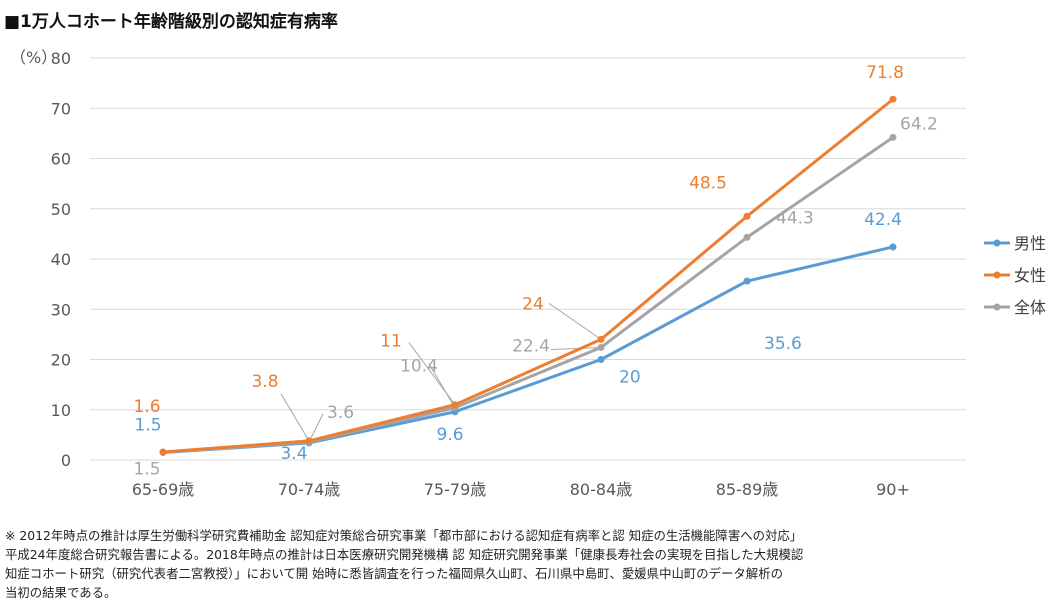  What do you see at coordinates (708, 183) in the screenshot?
I see `data-label: 48.5` at bounding box center [708, 183].